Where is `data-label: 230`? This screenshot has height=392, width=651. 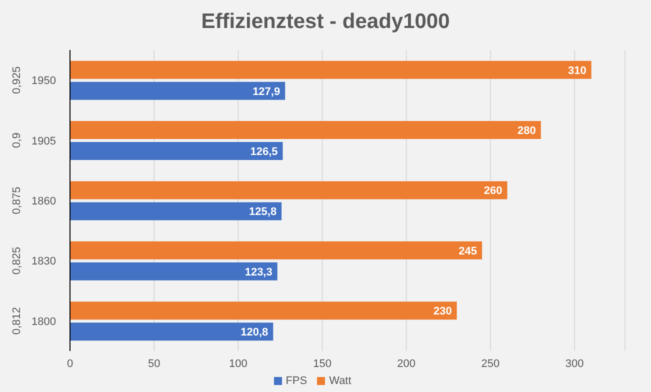 data-label: 230 is located at coordinates (442, 312).